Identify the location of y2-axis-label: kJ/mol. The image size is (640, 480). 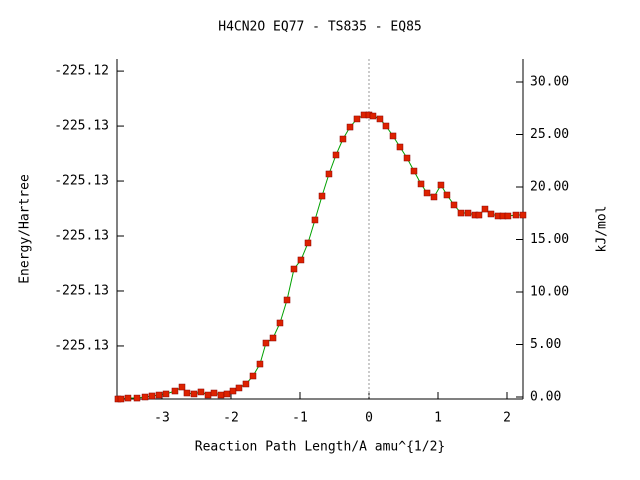
(602, 229).